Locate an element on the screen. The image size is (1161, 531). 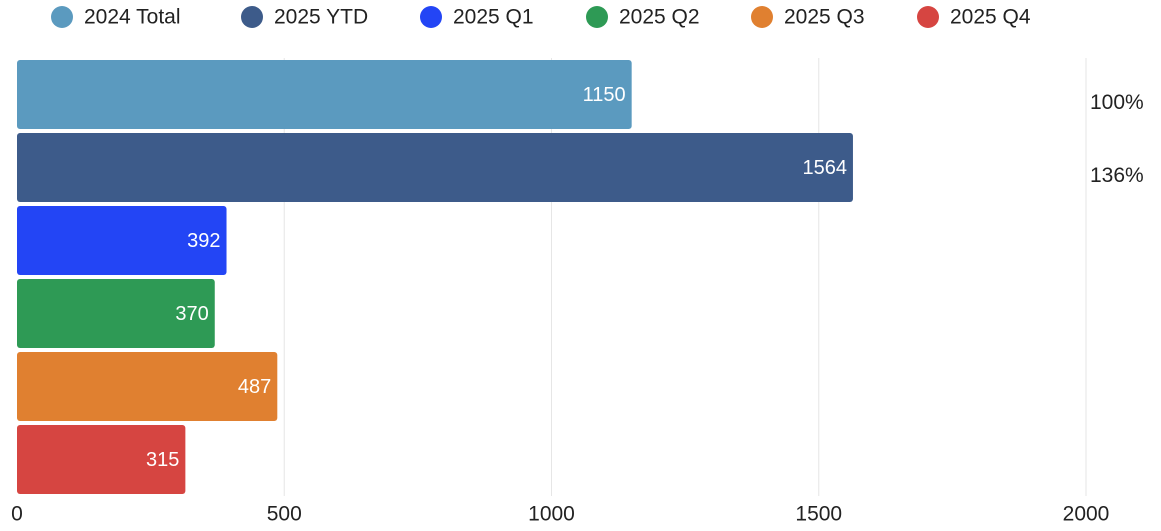
value-label: 1150 is located at coordinates (604, 95).